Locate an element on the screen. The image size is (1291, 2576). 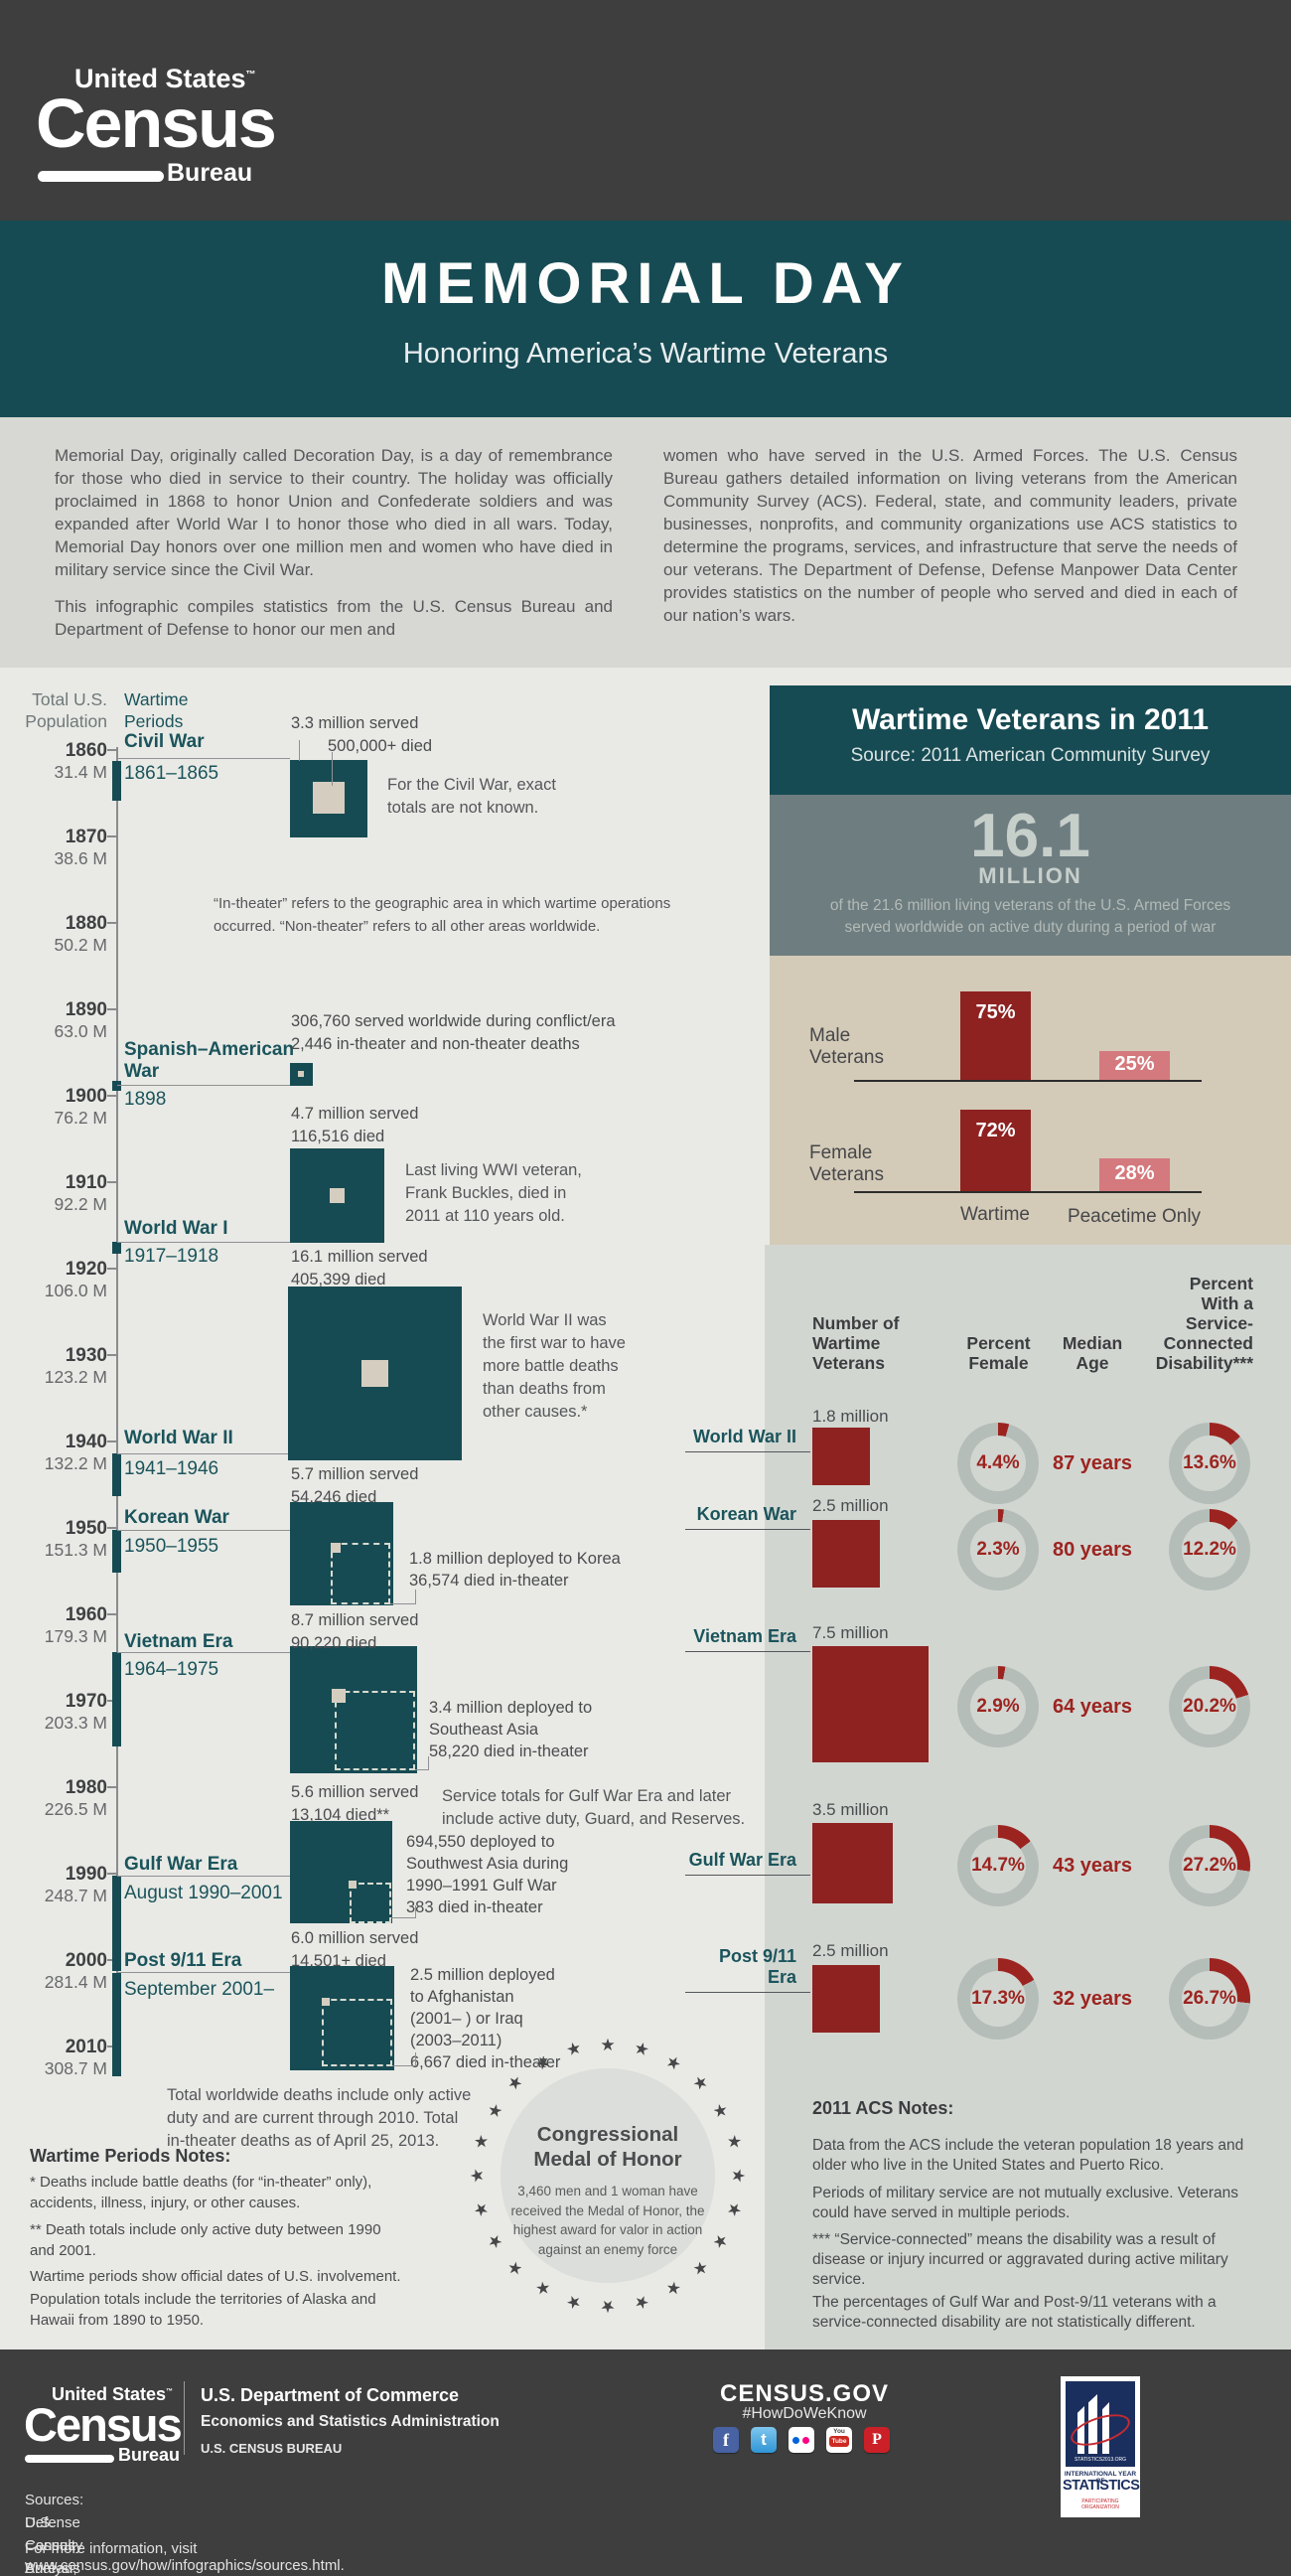
war-dates-label: 1917–1918 is located at coordinates (171, 1257).